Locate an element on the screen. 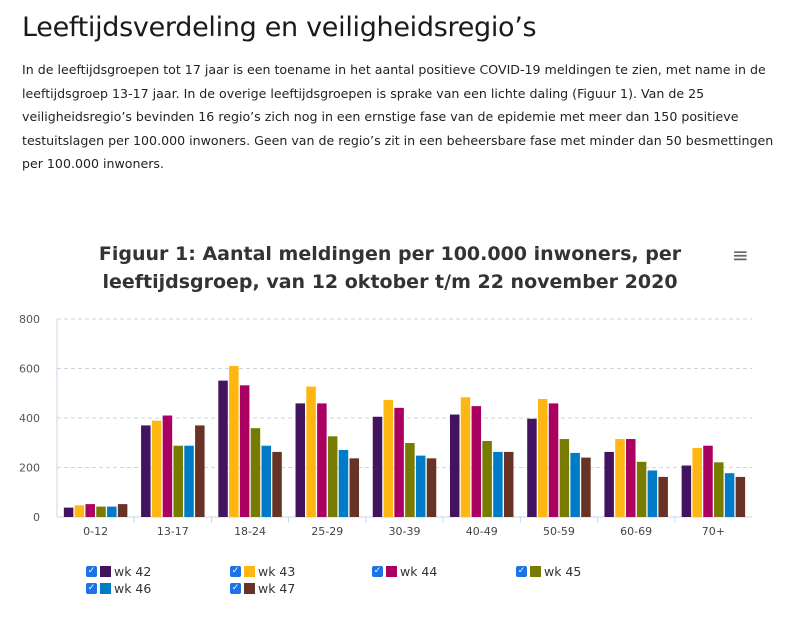 Image resolution: width=800 pixels, height=624 pixels. legend-label: wk 43 is located at coordinates (277, 571).